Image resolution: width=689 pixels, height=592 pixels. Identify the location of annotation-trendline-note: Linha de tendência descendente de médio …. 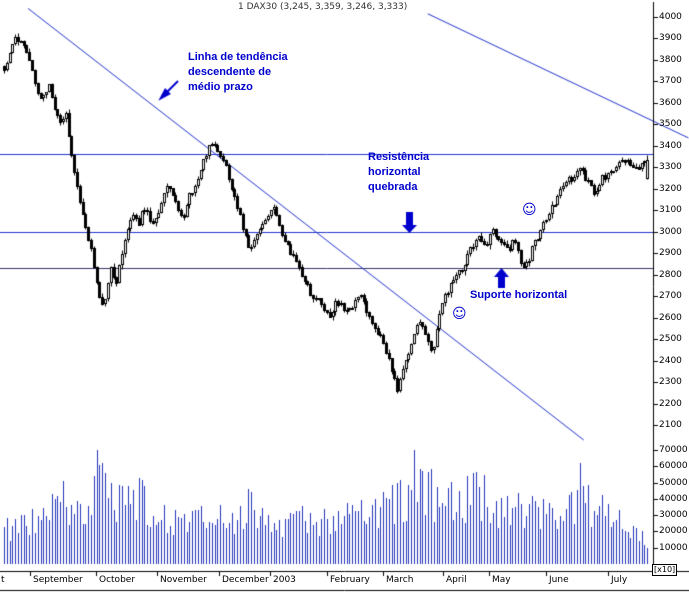
(238, 72).